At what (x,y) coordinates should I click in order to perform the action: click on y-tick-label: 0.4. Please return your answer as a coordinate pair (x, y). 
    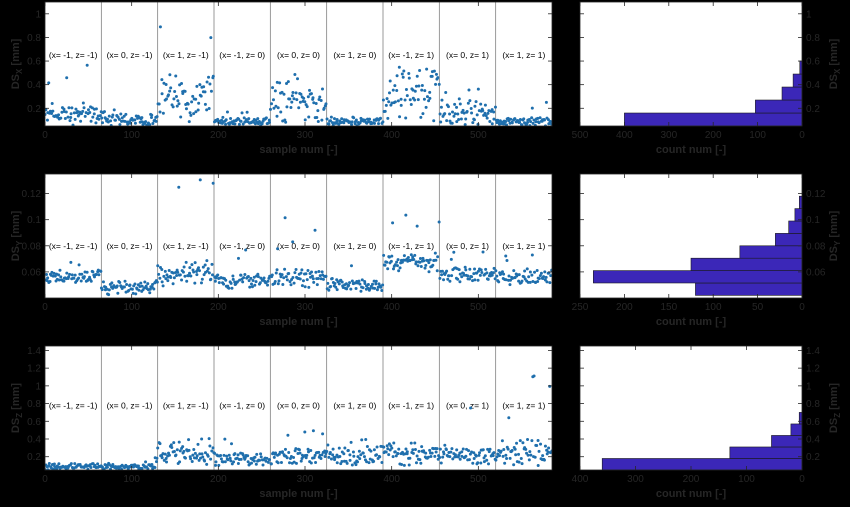
    Looking at the image, I should click on (813, 440).